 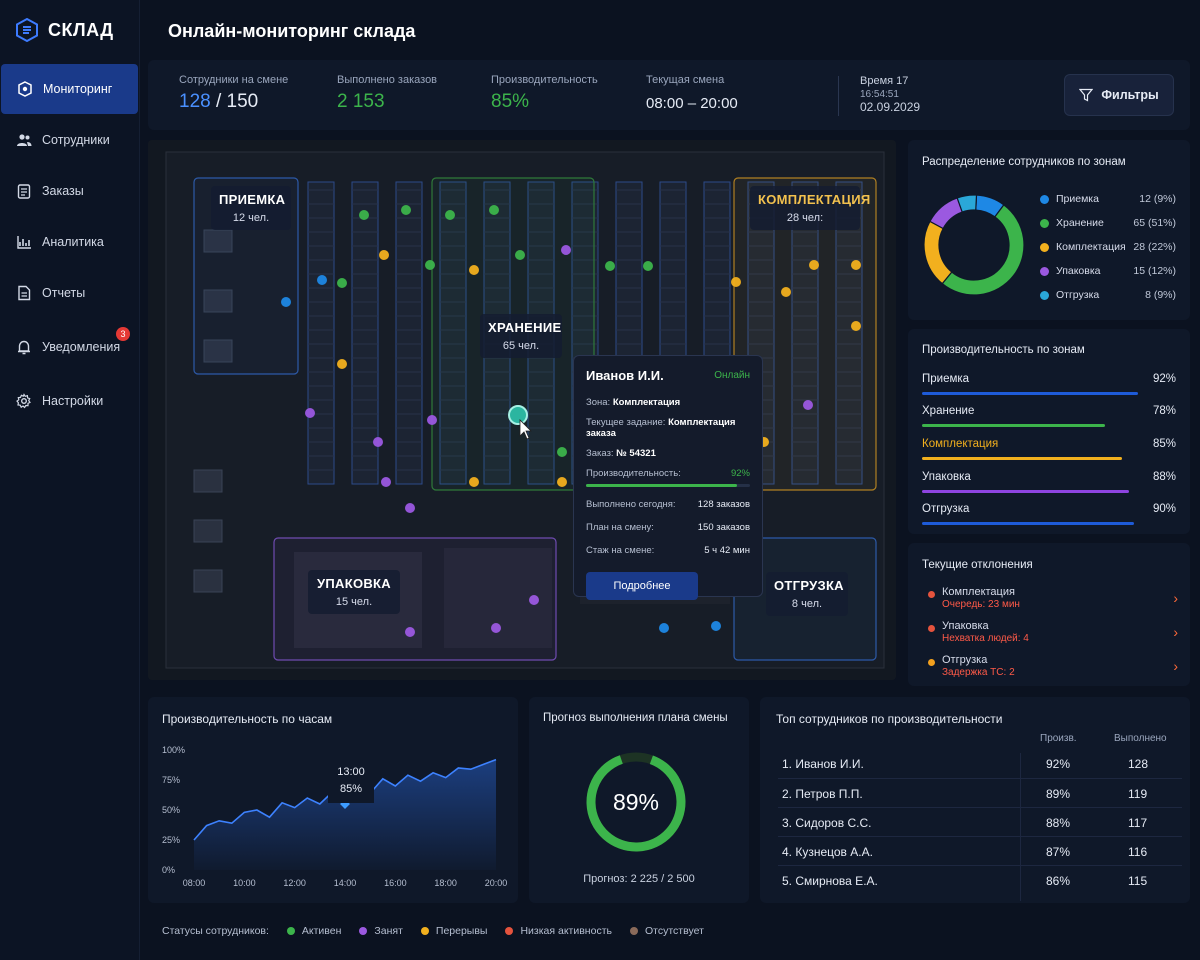 I want to click on sidebar-item-reports: Отчеты, so click(x=69, y=293).